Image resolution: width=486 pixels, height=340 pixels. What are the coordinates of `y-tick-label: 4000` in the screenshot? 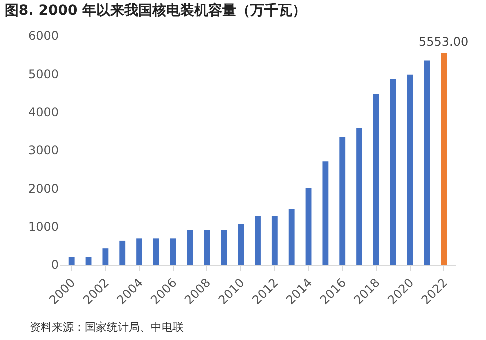 It's located at (43, 113).